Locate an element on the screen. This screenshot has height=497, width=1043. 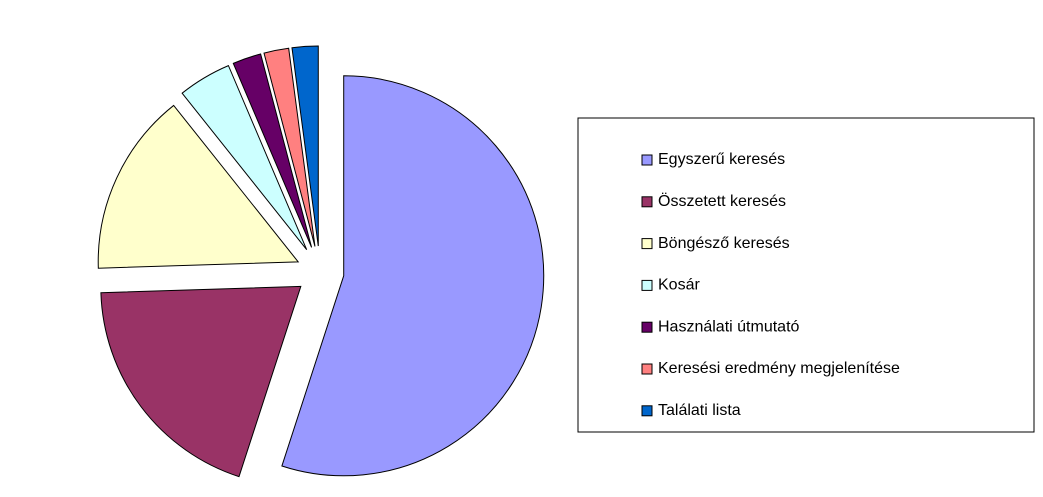
legend-label: Összetett keresés is located at coordinates (722, 201).